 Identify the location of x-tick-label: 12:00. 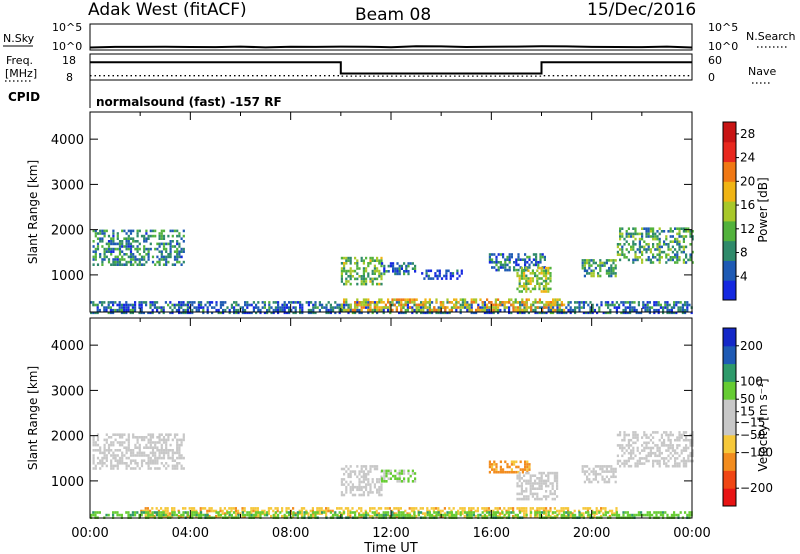
(390, 533).